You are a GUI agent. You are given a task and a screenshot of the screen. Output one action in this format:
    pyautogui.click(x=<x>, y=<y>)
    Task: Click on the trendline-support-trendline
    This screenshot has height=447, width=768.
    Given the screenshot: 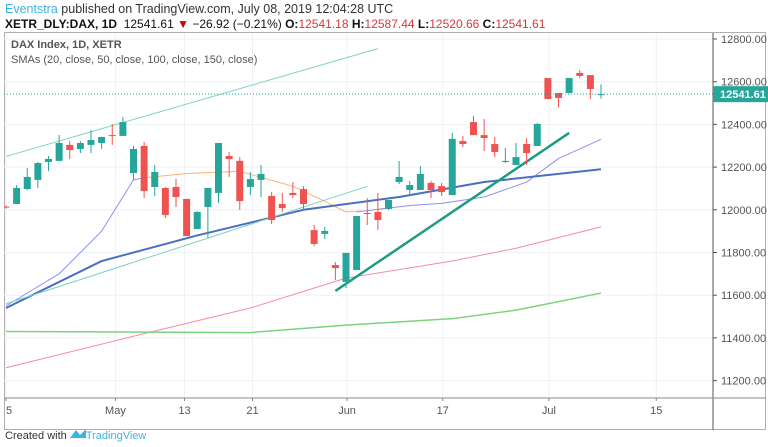 What is the action you would take?
    pyautogui.click(x=452, y=211)
    